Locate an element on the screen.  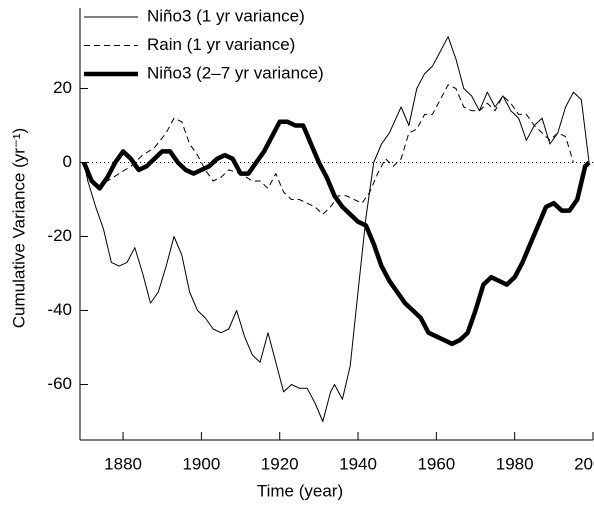
legend-label: Niño3 (1 yr variance) is located at coordinates (226, 15).